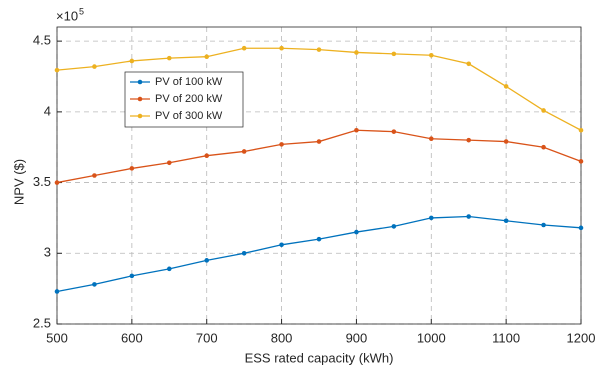  Describe the element at coordinates (319, 357) in the screenshot. I see `x-axis-label: ESS rated capacity (kWh)` at that location.